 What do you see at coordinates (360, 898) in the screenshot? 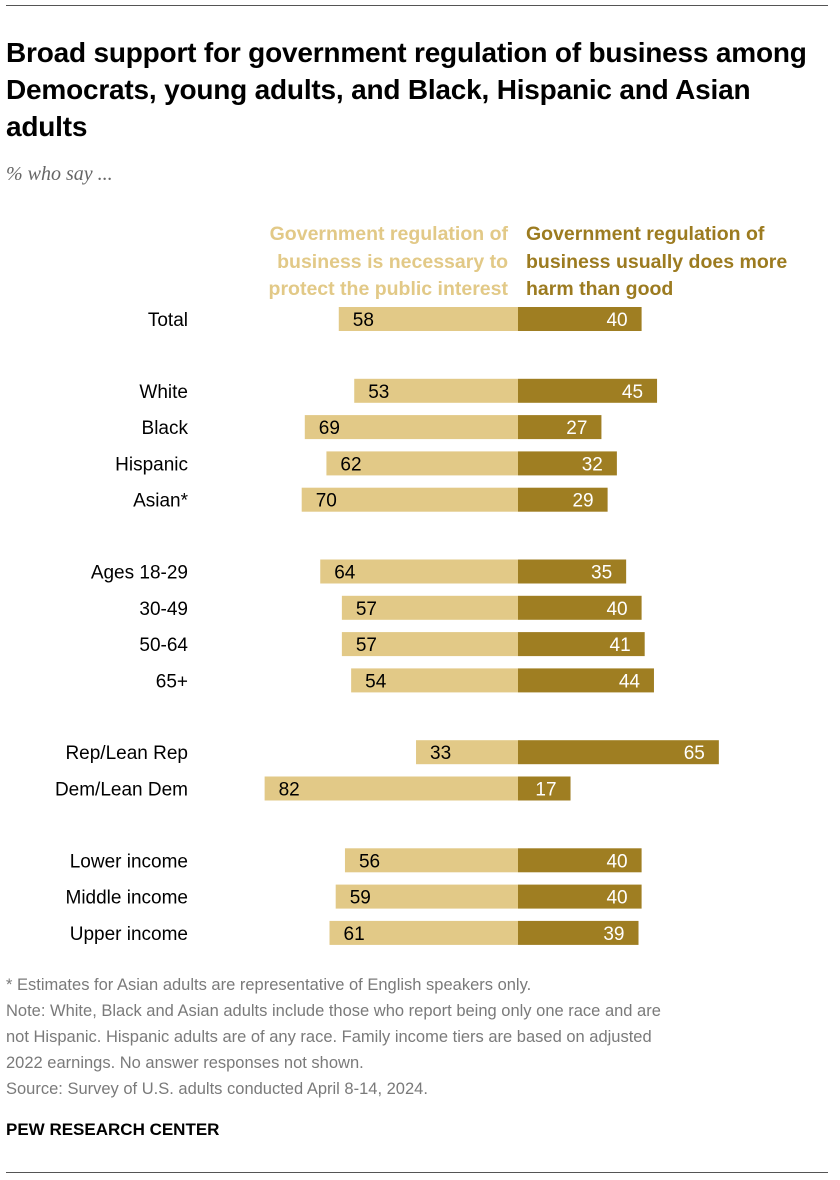
I see `value-label-necessary: 59` at bounding box center [360, 898].